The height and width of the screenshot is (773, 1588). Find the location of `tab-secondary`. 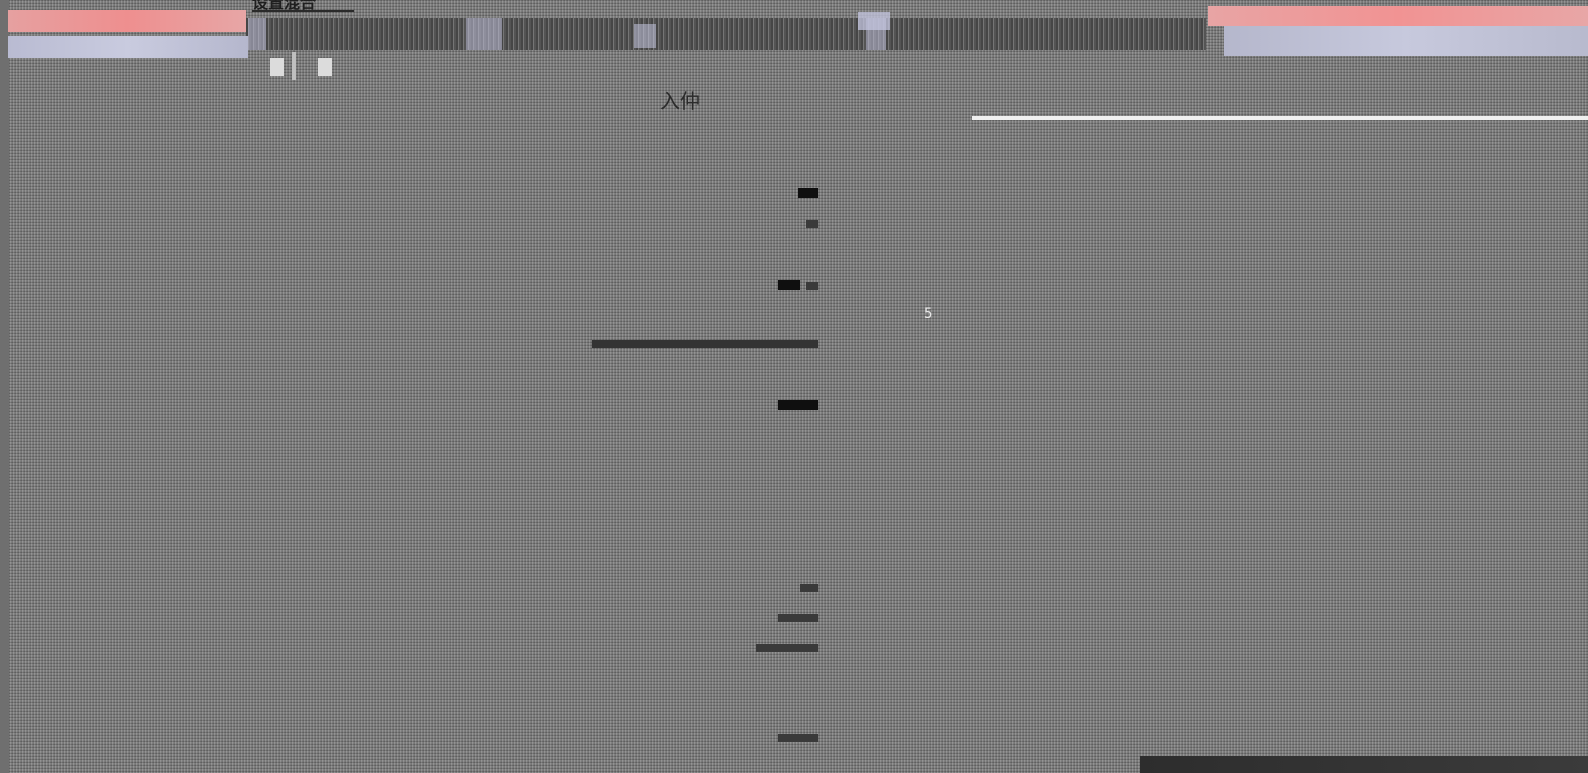

tab-secondary is located at coordinates (645, 36).